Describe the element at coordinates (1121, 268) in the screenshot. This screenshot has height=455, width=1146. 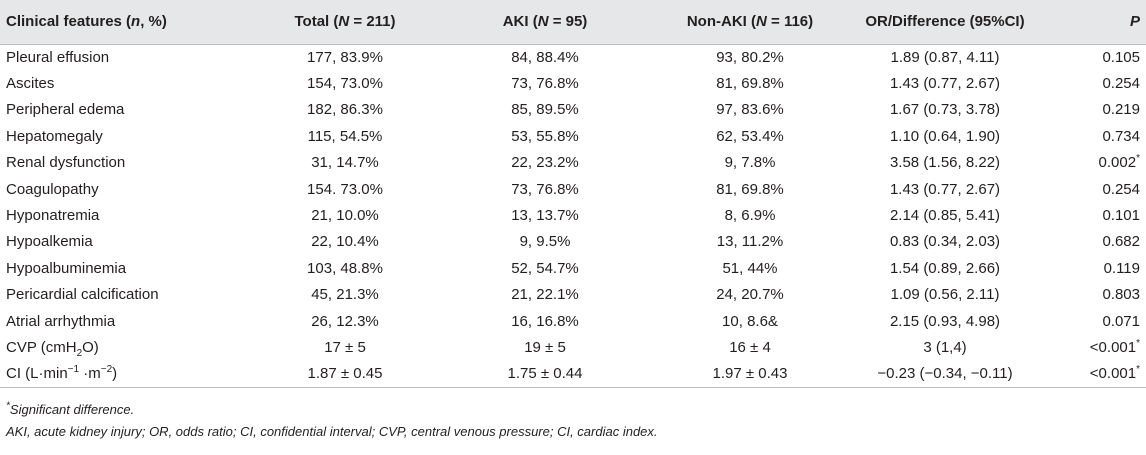
I see `cell-p: 0.119` at that location.